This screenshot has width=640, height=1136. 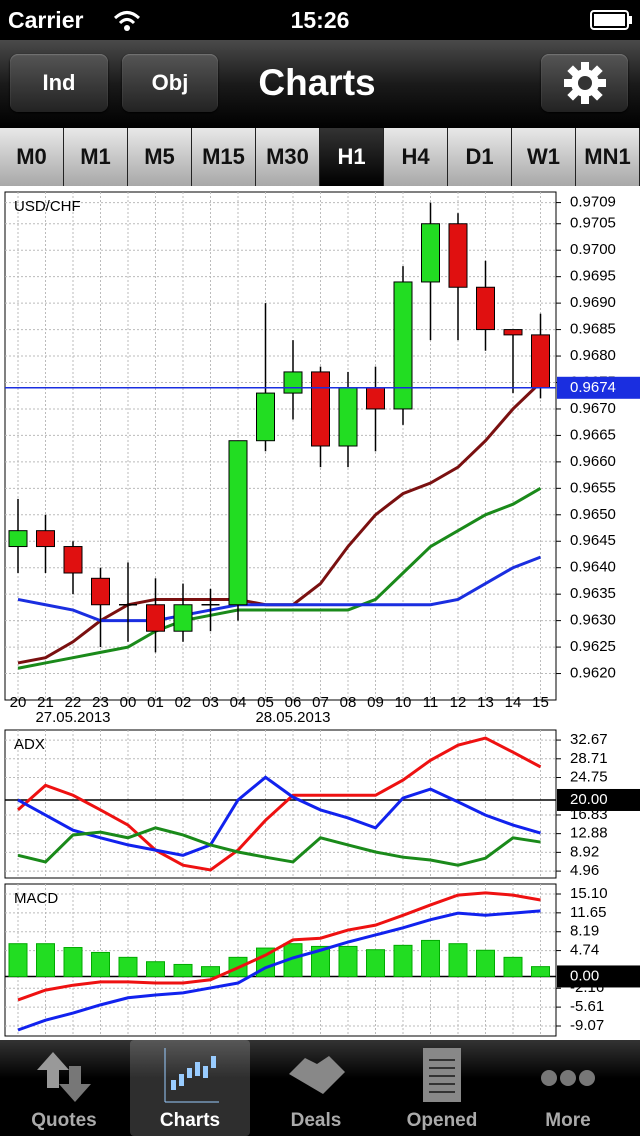 I want to click on x-tick-label: 02, so click(x=183, y=702).